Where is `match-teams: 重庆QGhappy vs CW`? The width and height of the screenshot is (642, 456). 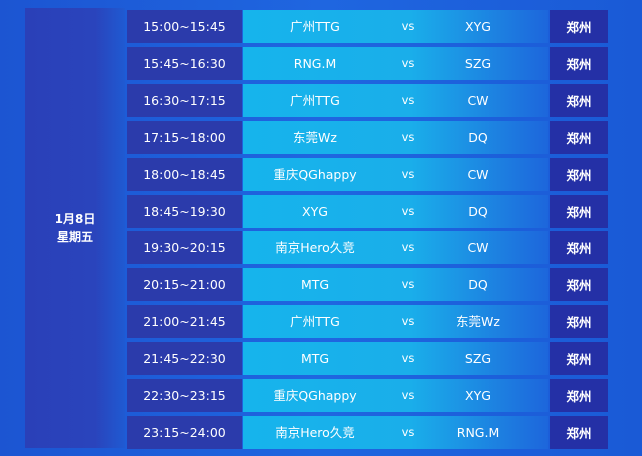
match-teams: 重庆QGhappy vs CW is located at coordinates (395, 174).